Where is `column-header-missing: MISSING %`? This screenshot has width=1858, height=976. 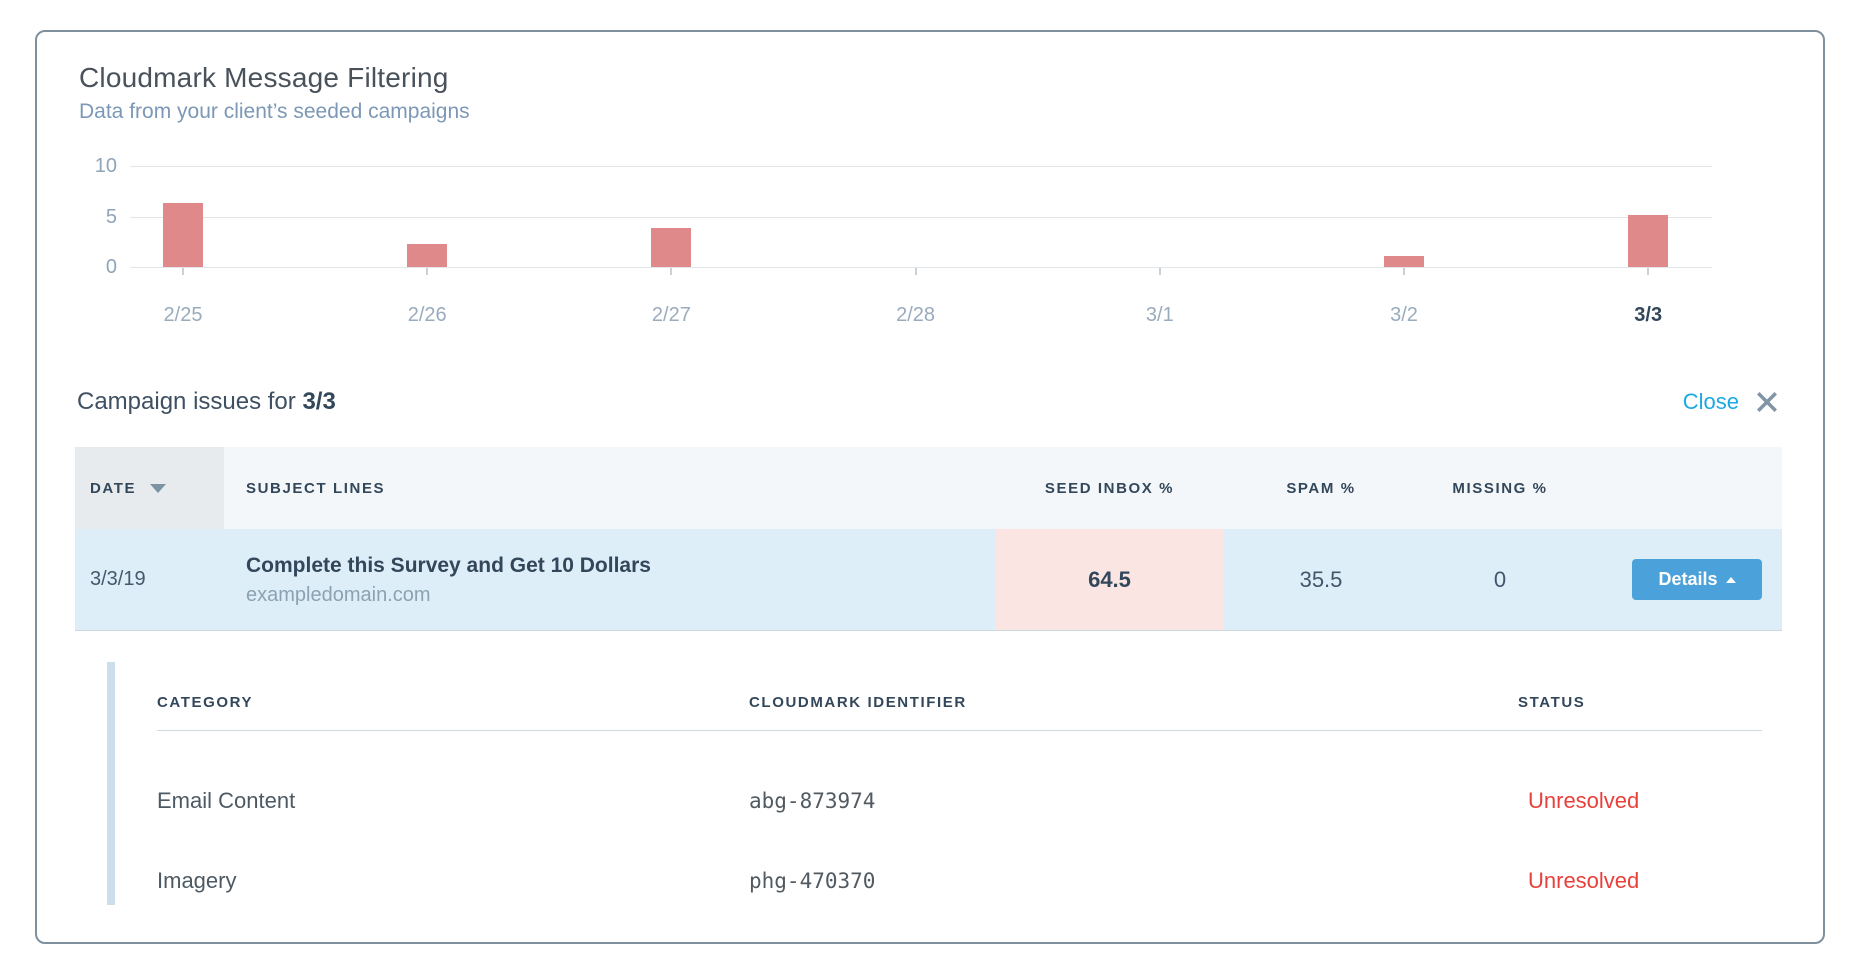 column-header-missing: MISSING % is located at coordinates (1500, 488).